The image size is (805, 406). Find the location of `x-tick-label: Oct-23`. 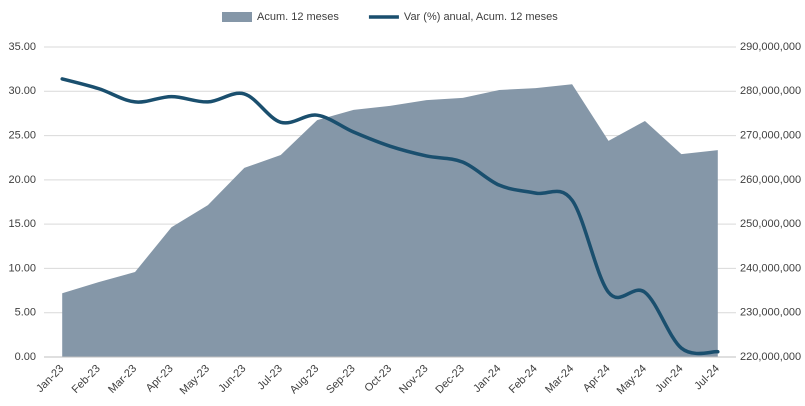

x-tick-label: Oct-23 is located at coordinates (378, 379).